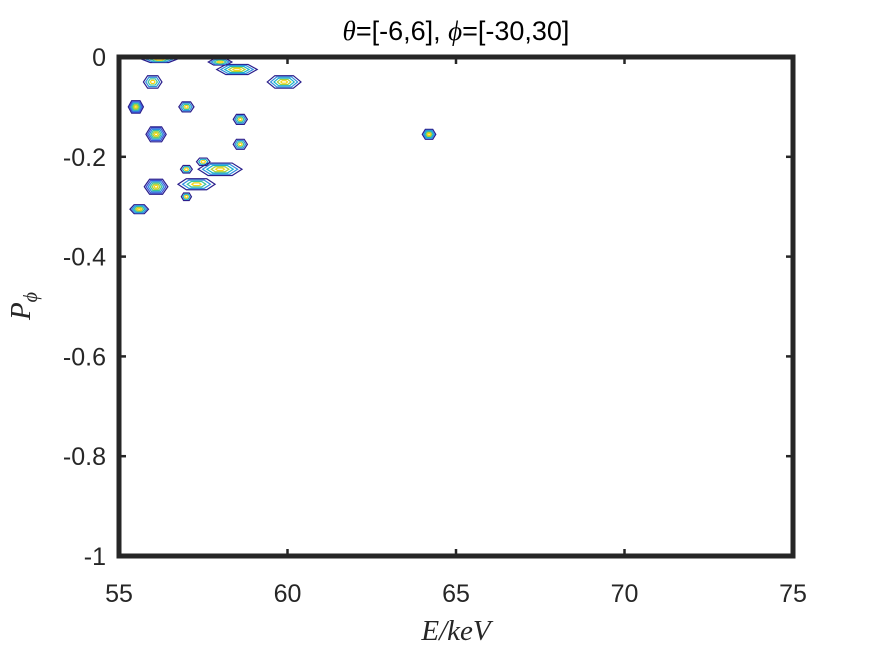  Describe the element at coordinates (282, 135) in the screenshot. I see `contour-lines` at that location.